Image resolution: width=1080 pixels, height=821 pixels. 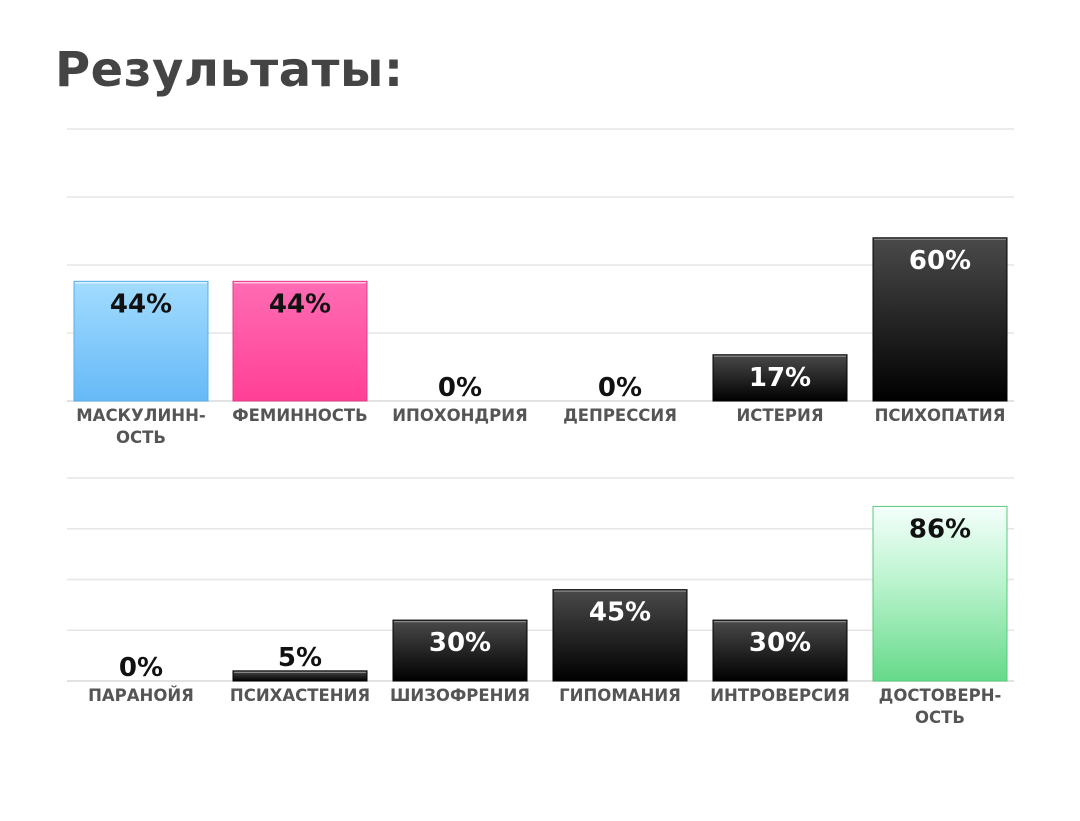 I want to click on category-label: ПСИХАСТЕНИЯ, so click(x=300, y=695).